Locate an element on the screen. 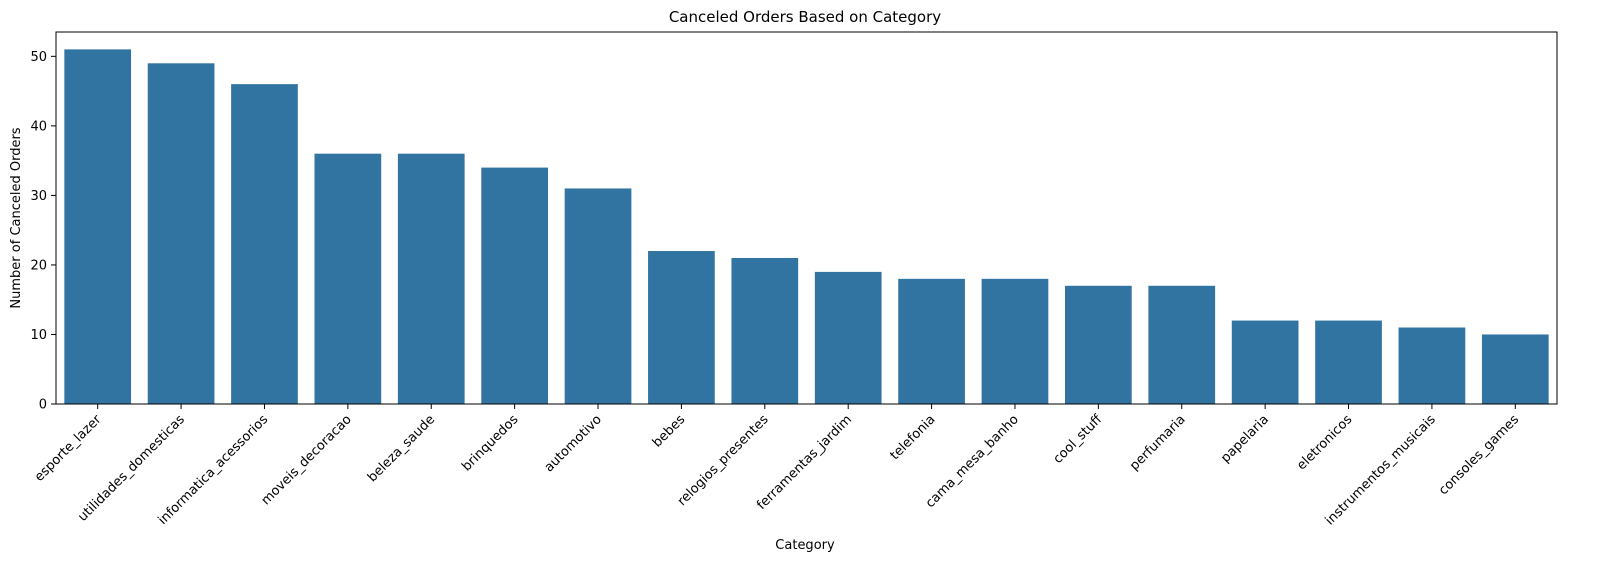 The image size is (1619, 579). x-axis-label: Category is located at coordinates (805, 545).